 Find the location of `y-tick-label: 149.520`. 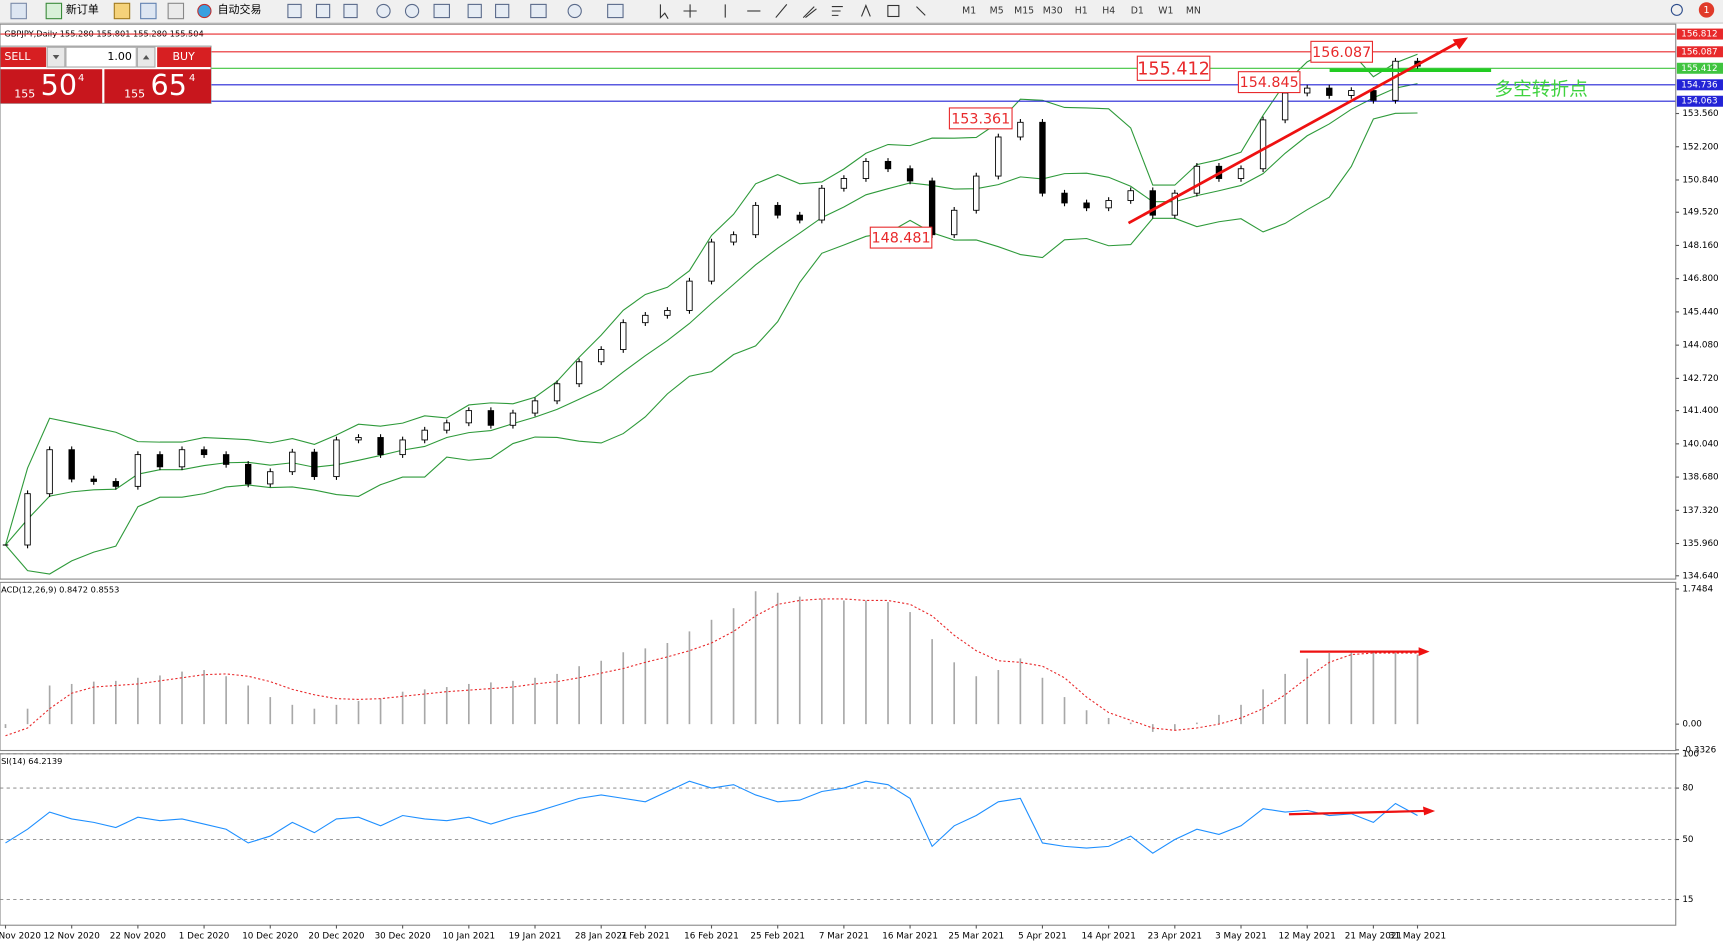

y-tick-label: 149.520 is located at coordinates (1700, 213).